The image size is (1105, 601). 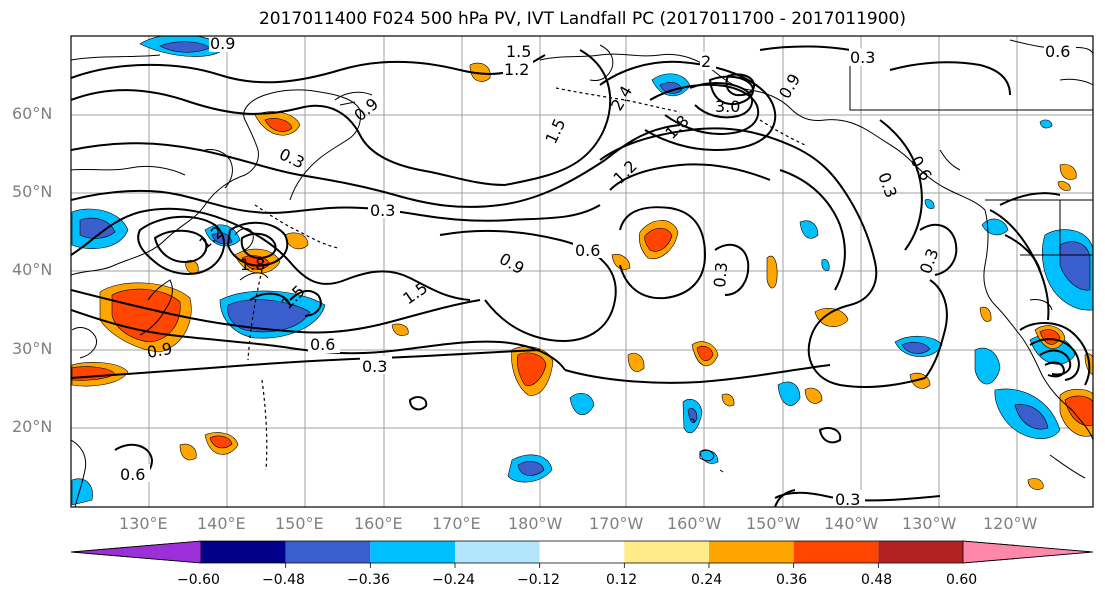 I want to click on colorbar-tick-label: −0.48, so click(x=283, y=580).